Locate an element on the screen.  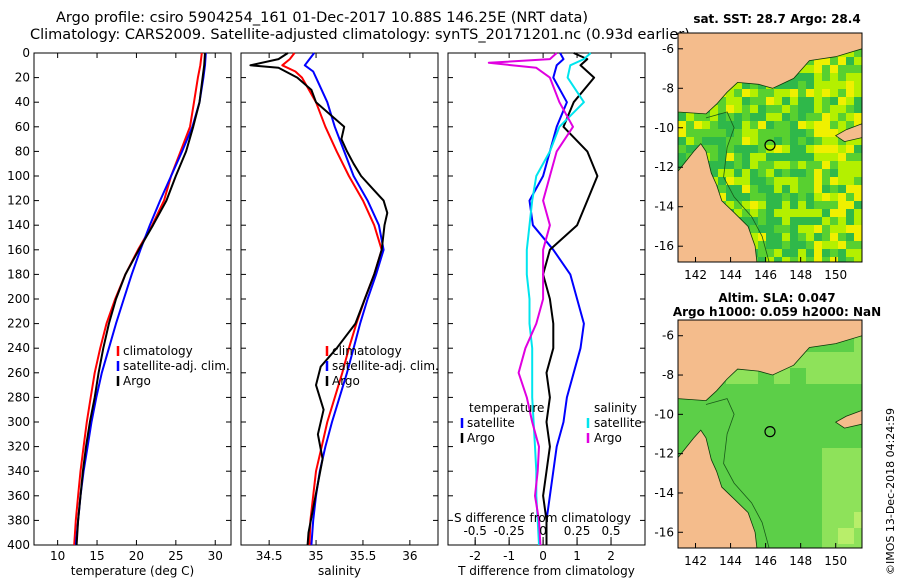
y-tick-label: 400 is located at coordinates (18, 545).